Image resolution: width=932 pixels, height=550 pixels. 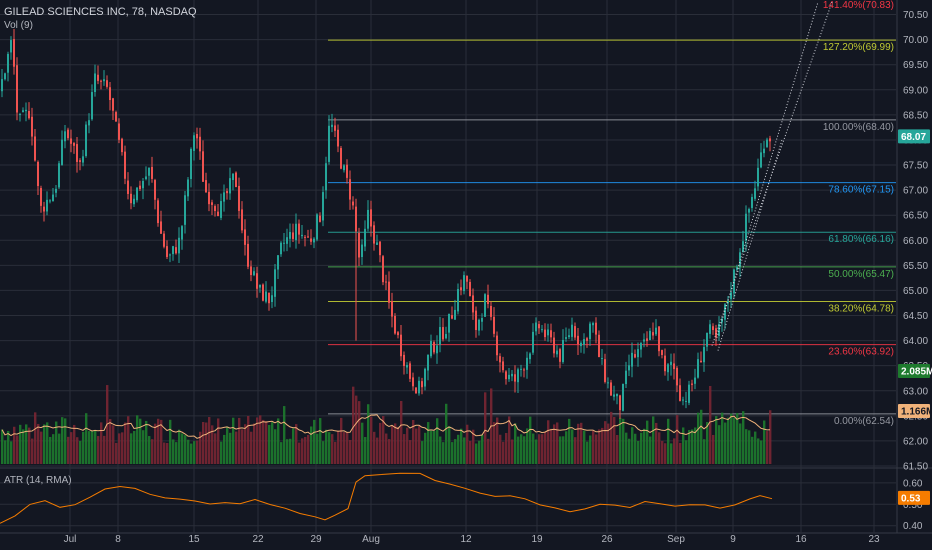 I want to click on atr-last-badge: 0.53, so click(x=911, y=498).